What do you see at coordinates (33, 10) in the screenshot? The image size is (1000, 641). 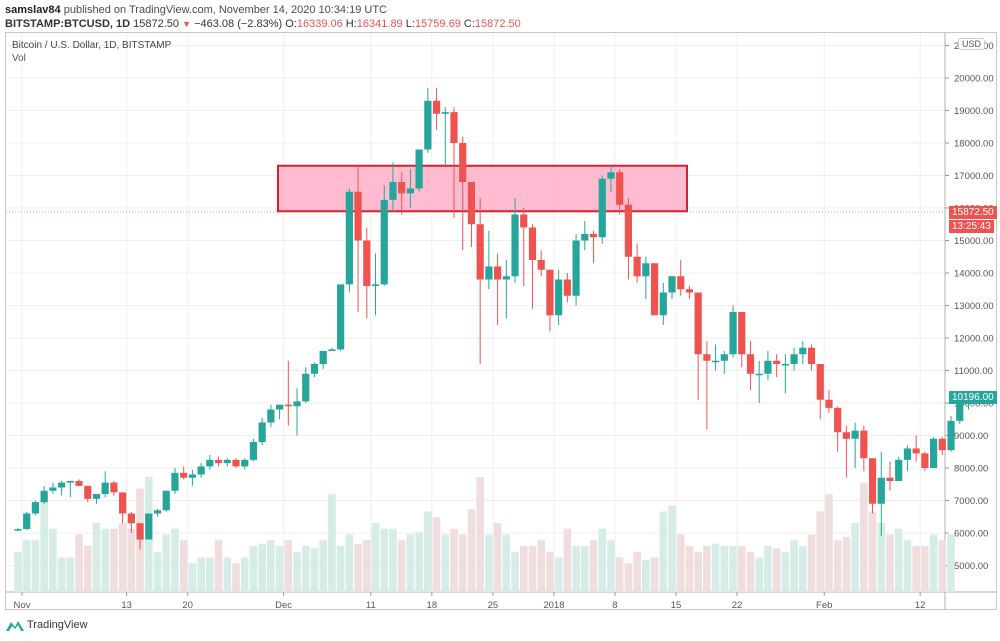 I see `author-name: samslav84` at bounding box center [33, 10].